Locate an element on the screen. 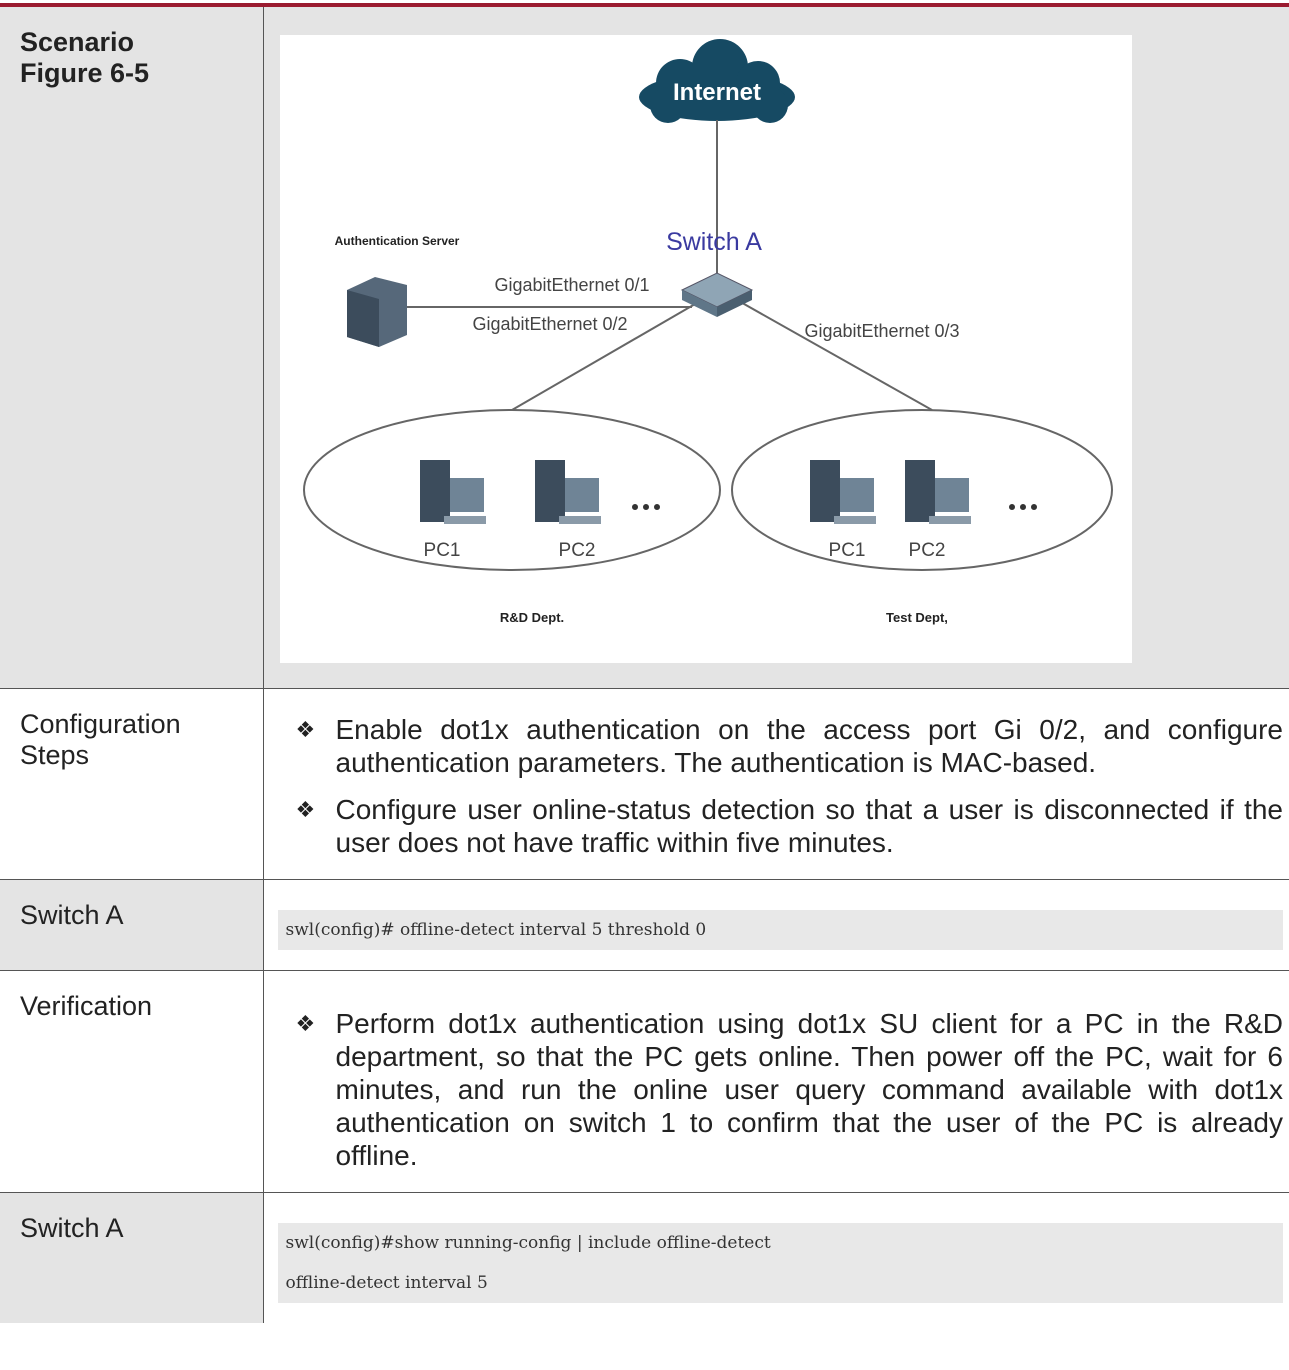 This screenshot has height=1370, width=1289. group-label: R&D Dept. is located at coordinates (531, 617).